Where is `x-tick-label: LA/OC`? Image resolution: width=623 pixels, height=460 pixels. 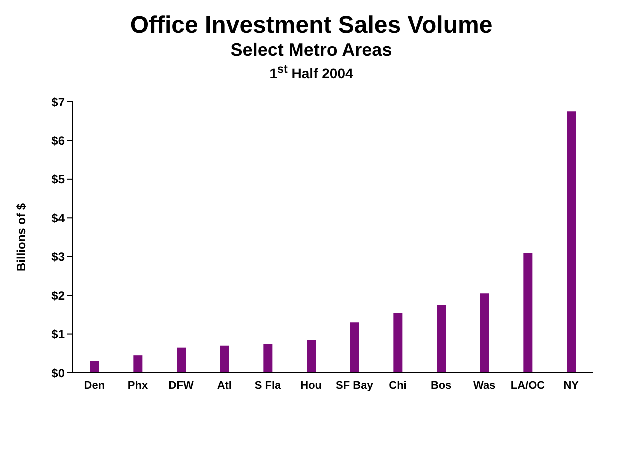
x-tick-label: LA/OC is located at coordinates (528, 385).